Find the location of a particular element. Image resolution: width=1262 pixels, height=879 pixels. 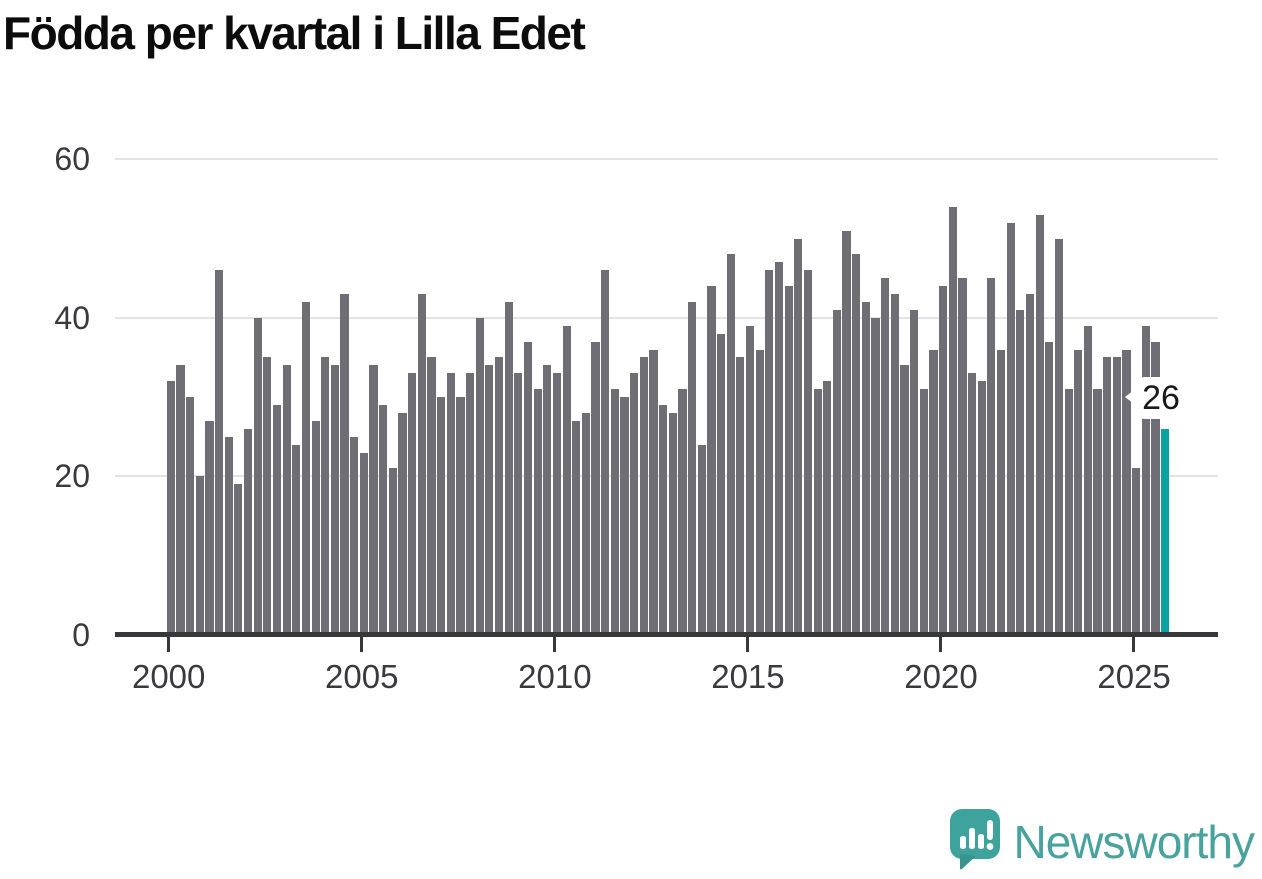

highlight-bar is located at coordinates (1165, 530).